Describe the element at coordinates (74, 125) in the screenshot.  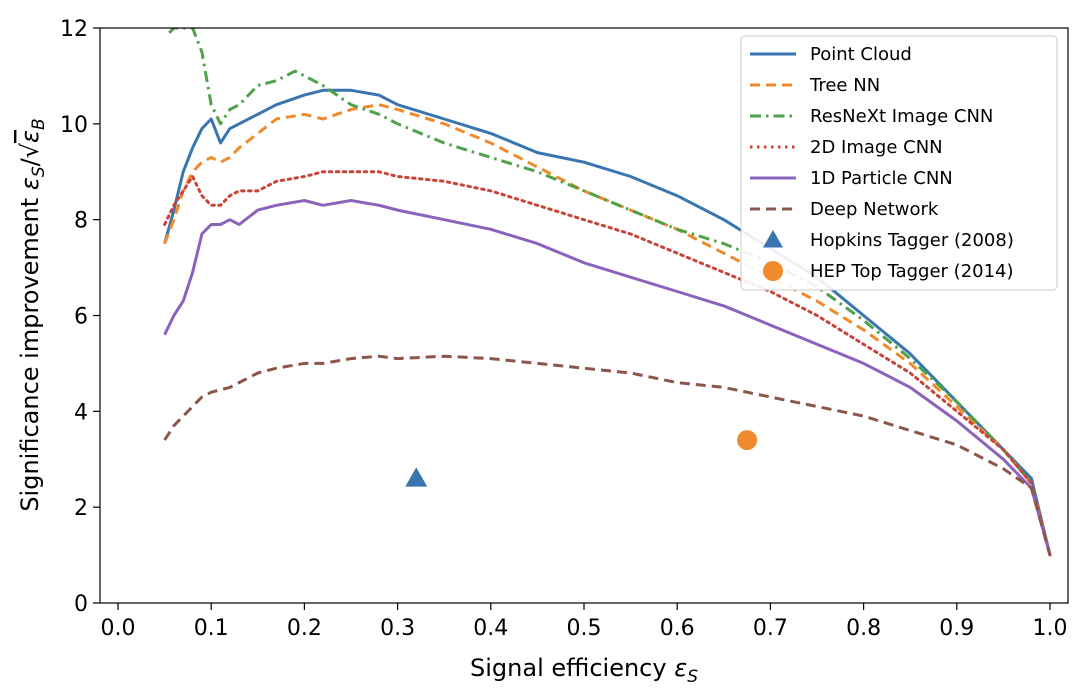
I see `y-tick-label: 10` at that location.